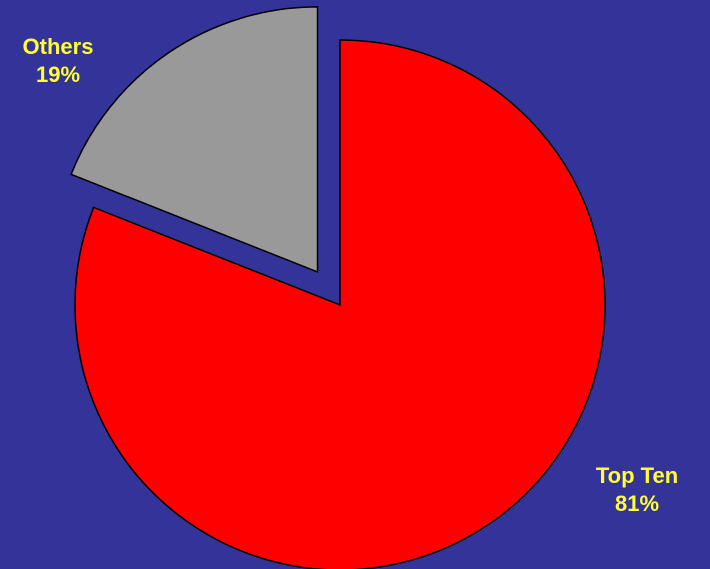 The image size is (710, 569). I want to click on slice-label-top-ten-name: Top Ten, so click(637, 475).